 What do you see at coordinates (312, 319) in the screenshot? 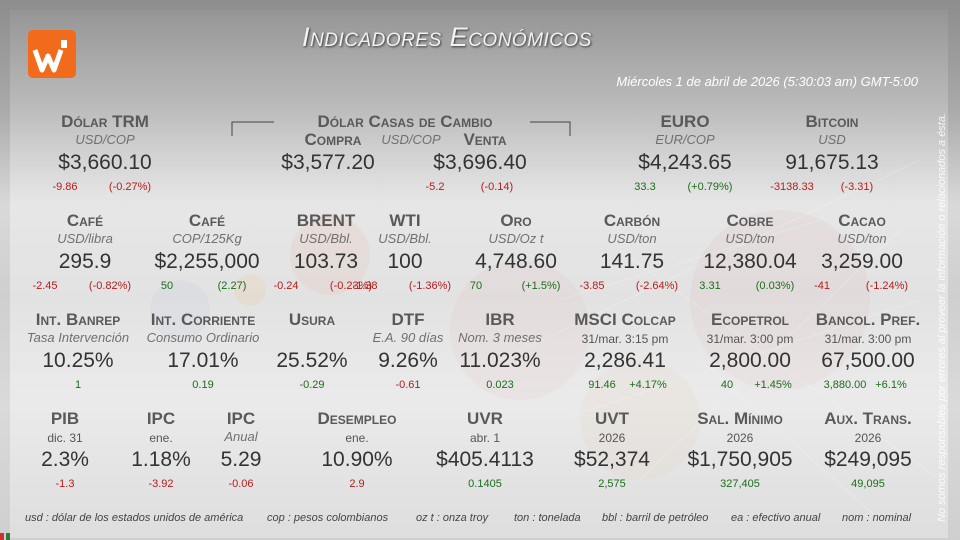
I see `indicator-name: Usura` at bounding box center [312, 319].